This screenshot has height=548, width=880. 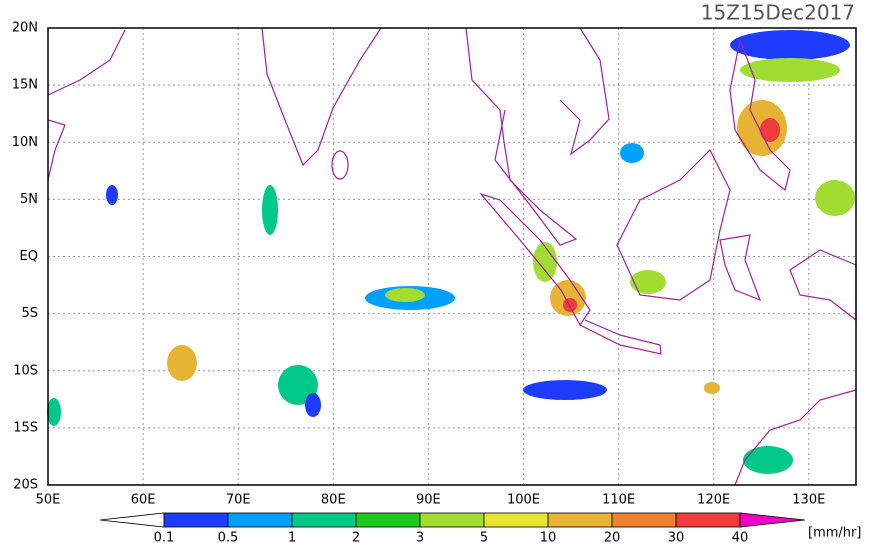 I want to click on lon-label: 110E, so click(x=618, y=500).